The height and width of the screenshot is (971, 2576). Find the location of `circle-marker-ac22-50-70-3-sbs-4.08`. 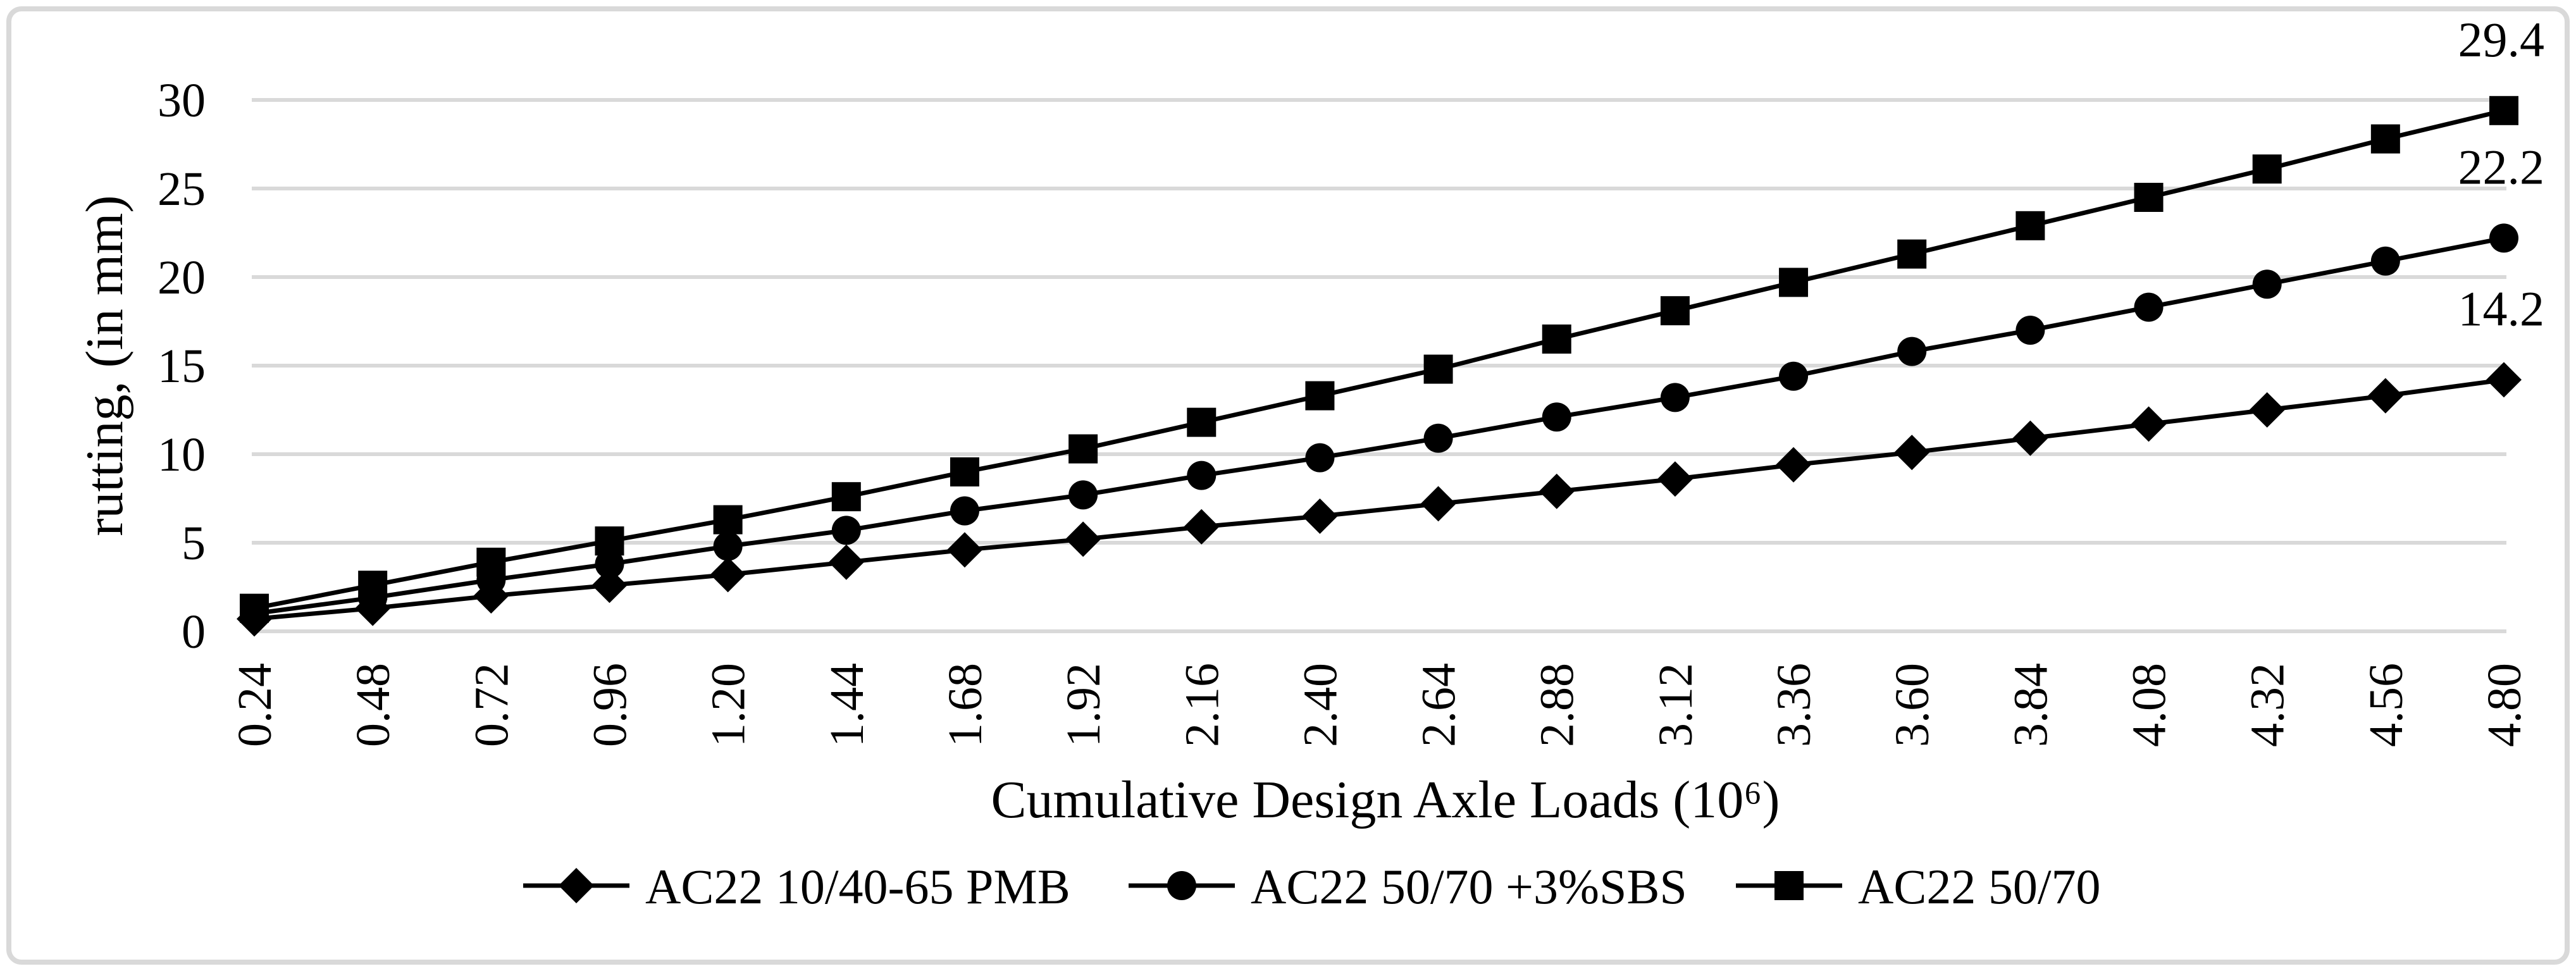

circle-marker-ac22-50-70-3-sbs-4.08 is located at coordinates (2149, 307).